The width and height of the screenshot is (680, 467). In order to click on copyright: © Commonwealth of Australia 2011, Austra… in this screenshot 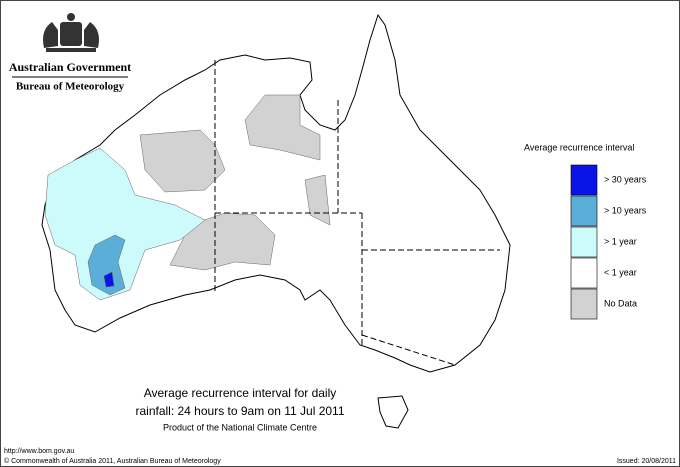, I will do `click(112, 461)`.